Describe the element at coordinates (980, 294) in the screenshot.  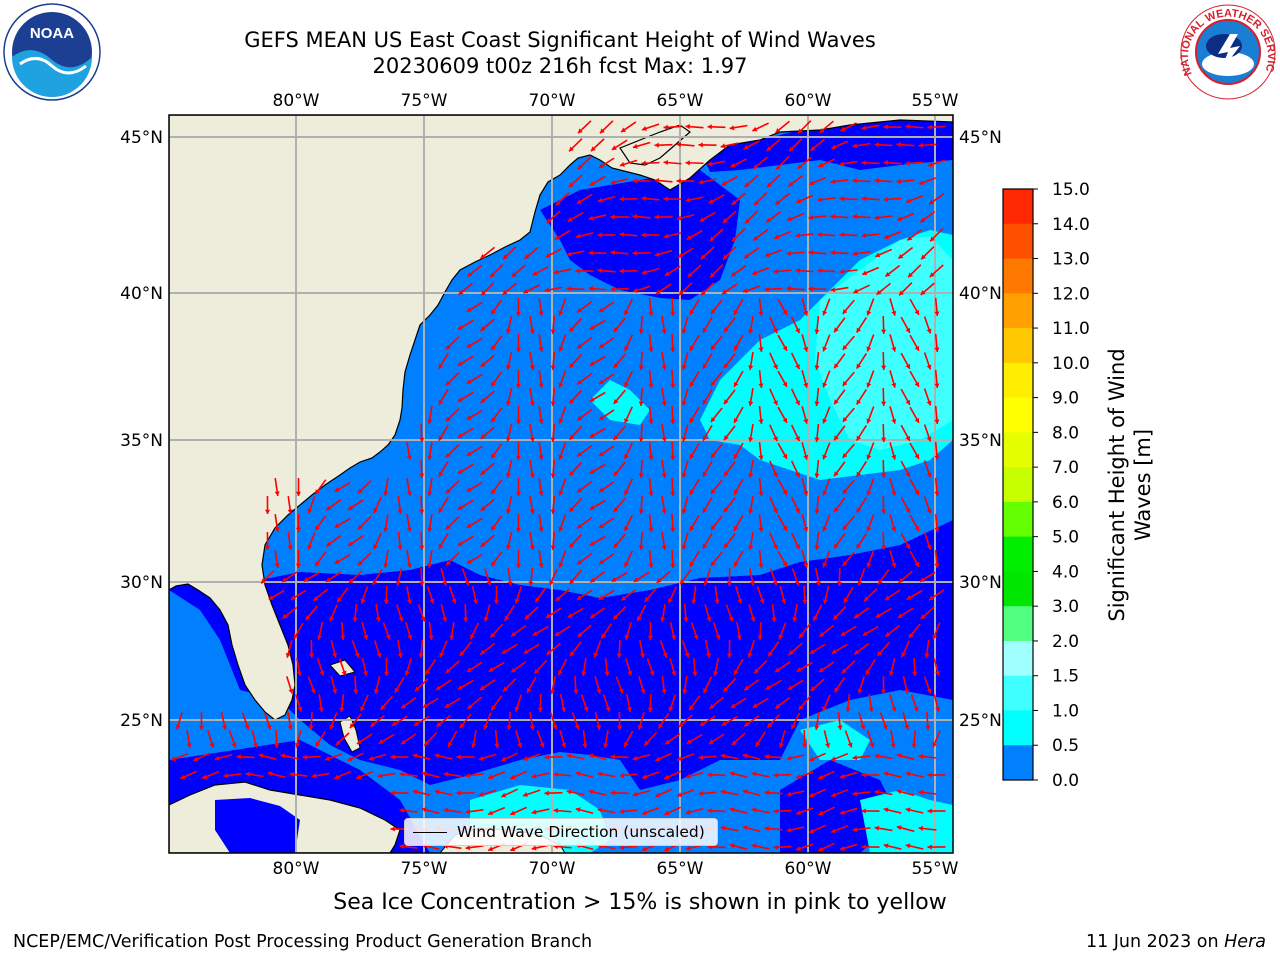
I see `lat-tick-right: 40°N` at that location.